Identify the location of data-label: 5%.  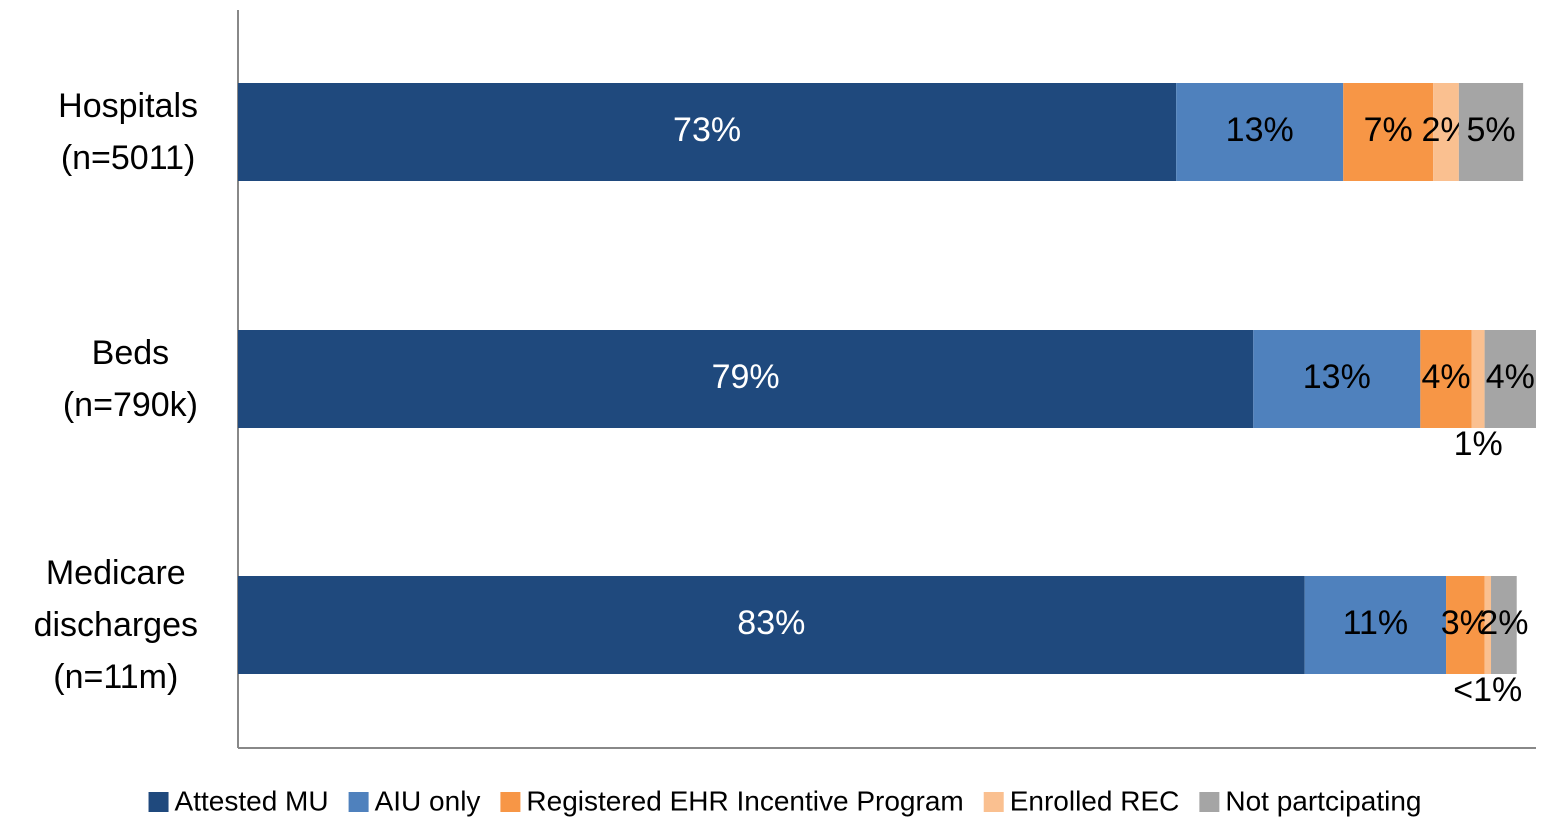
(1490, 130).